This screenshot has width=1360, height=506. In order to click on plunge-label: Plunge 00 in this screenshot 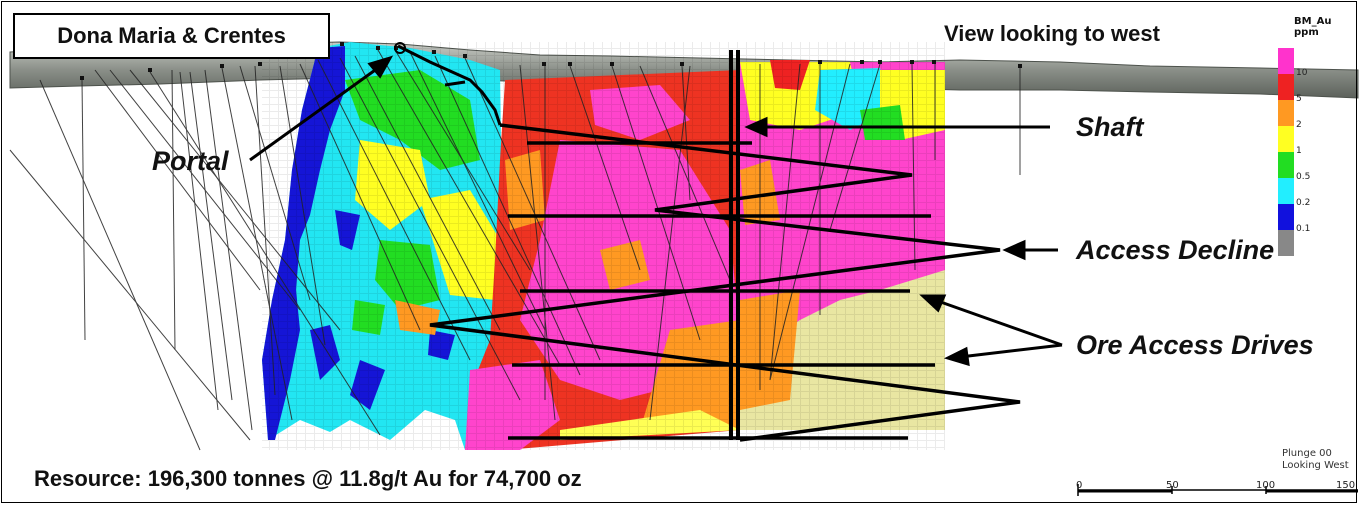, I will do `click(1307, 453)`.